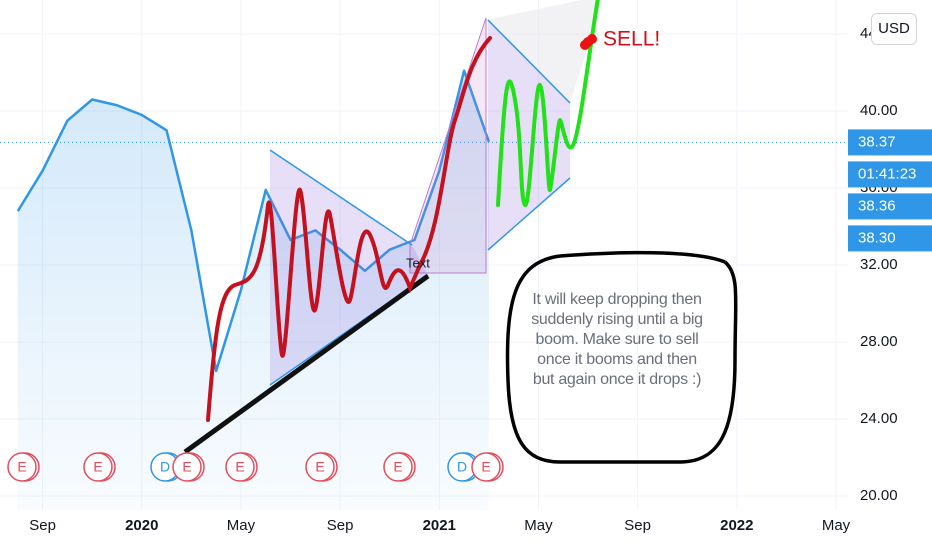 The image size is (932, 550). Describe the element at coordinates (736, 525) in the screenshot. I see `x-tick-label: 2022` at that location.